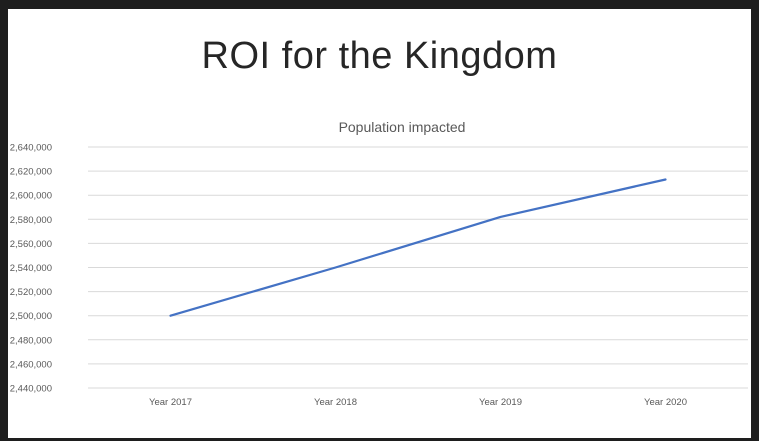  Describe the element at coordinates (665, 402) in the screenshot. I see `x-tick-label: Year 2020` at that location.